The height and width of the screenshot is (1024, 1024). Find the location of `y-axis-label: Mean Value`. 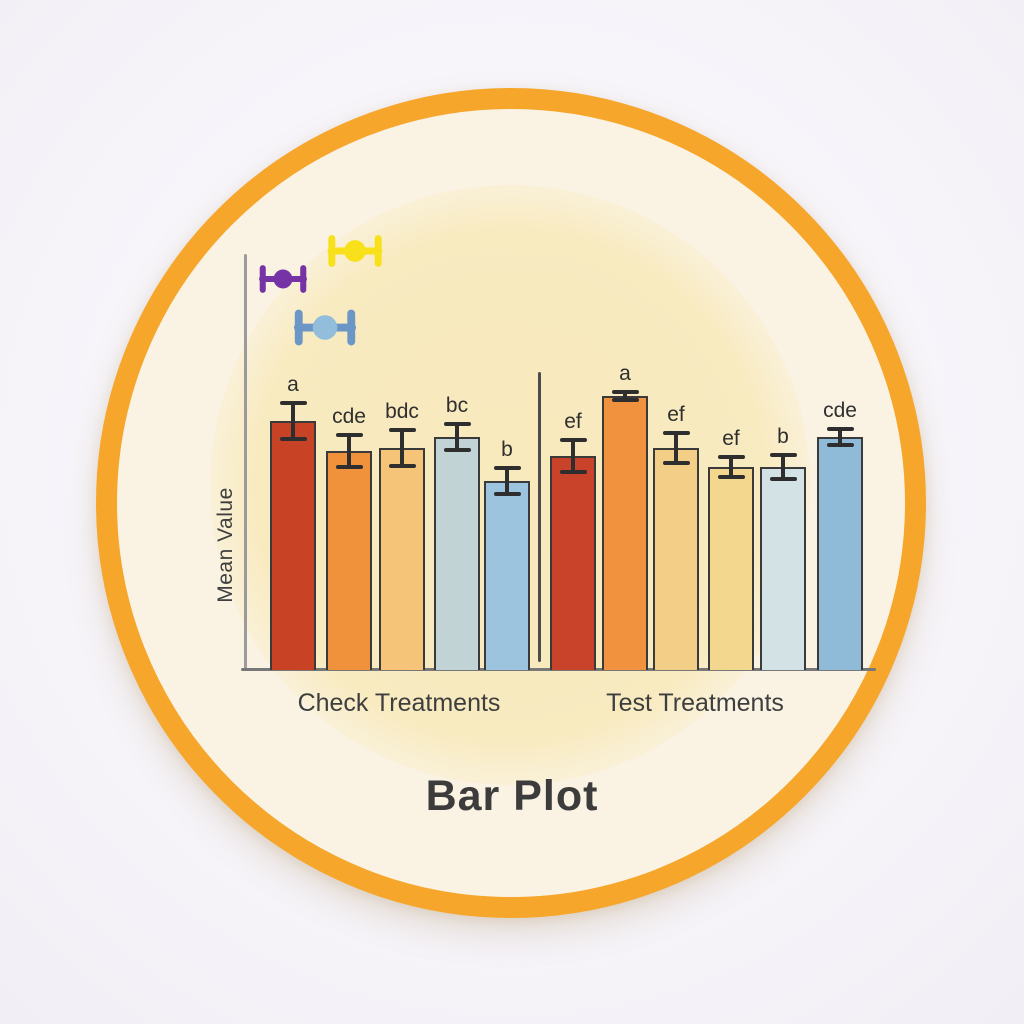

y-axis-label: Mean Value is located at coordinates (225, 545).